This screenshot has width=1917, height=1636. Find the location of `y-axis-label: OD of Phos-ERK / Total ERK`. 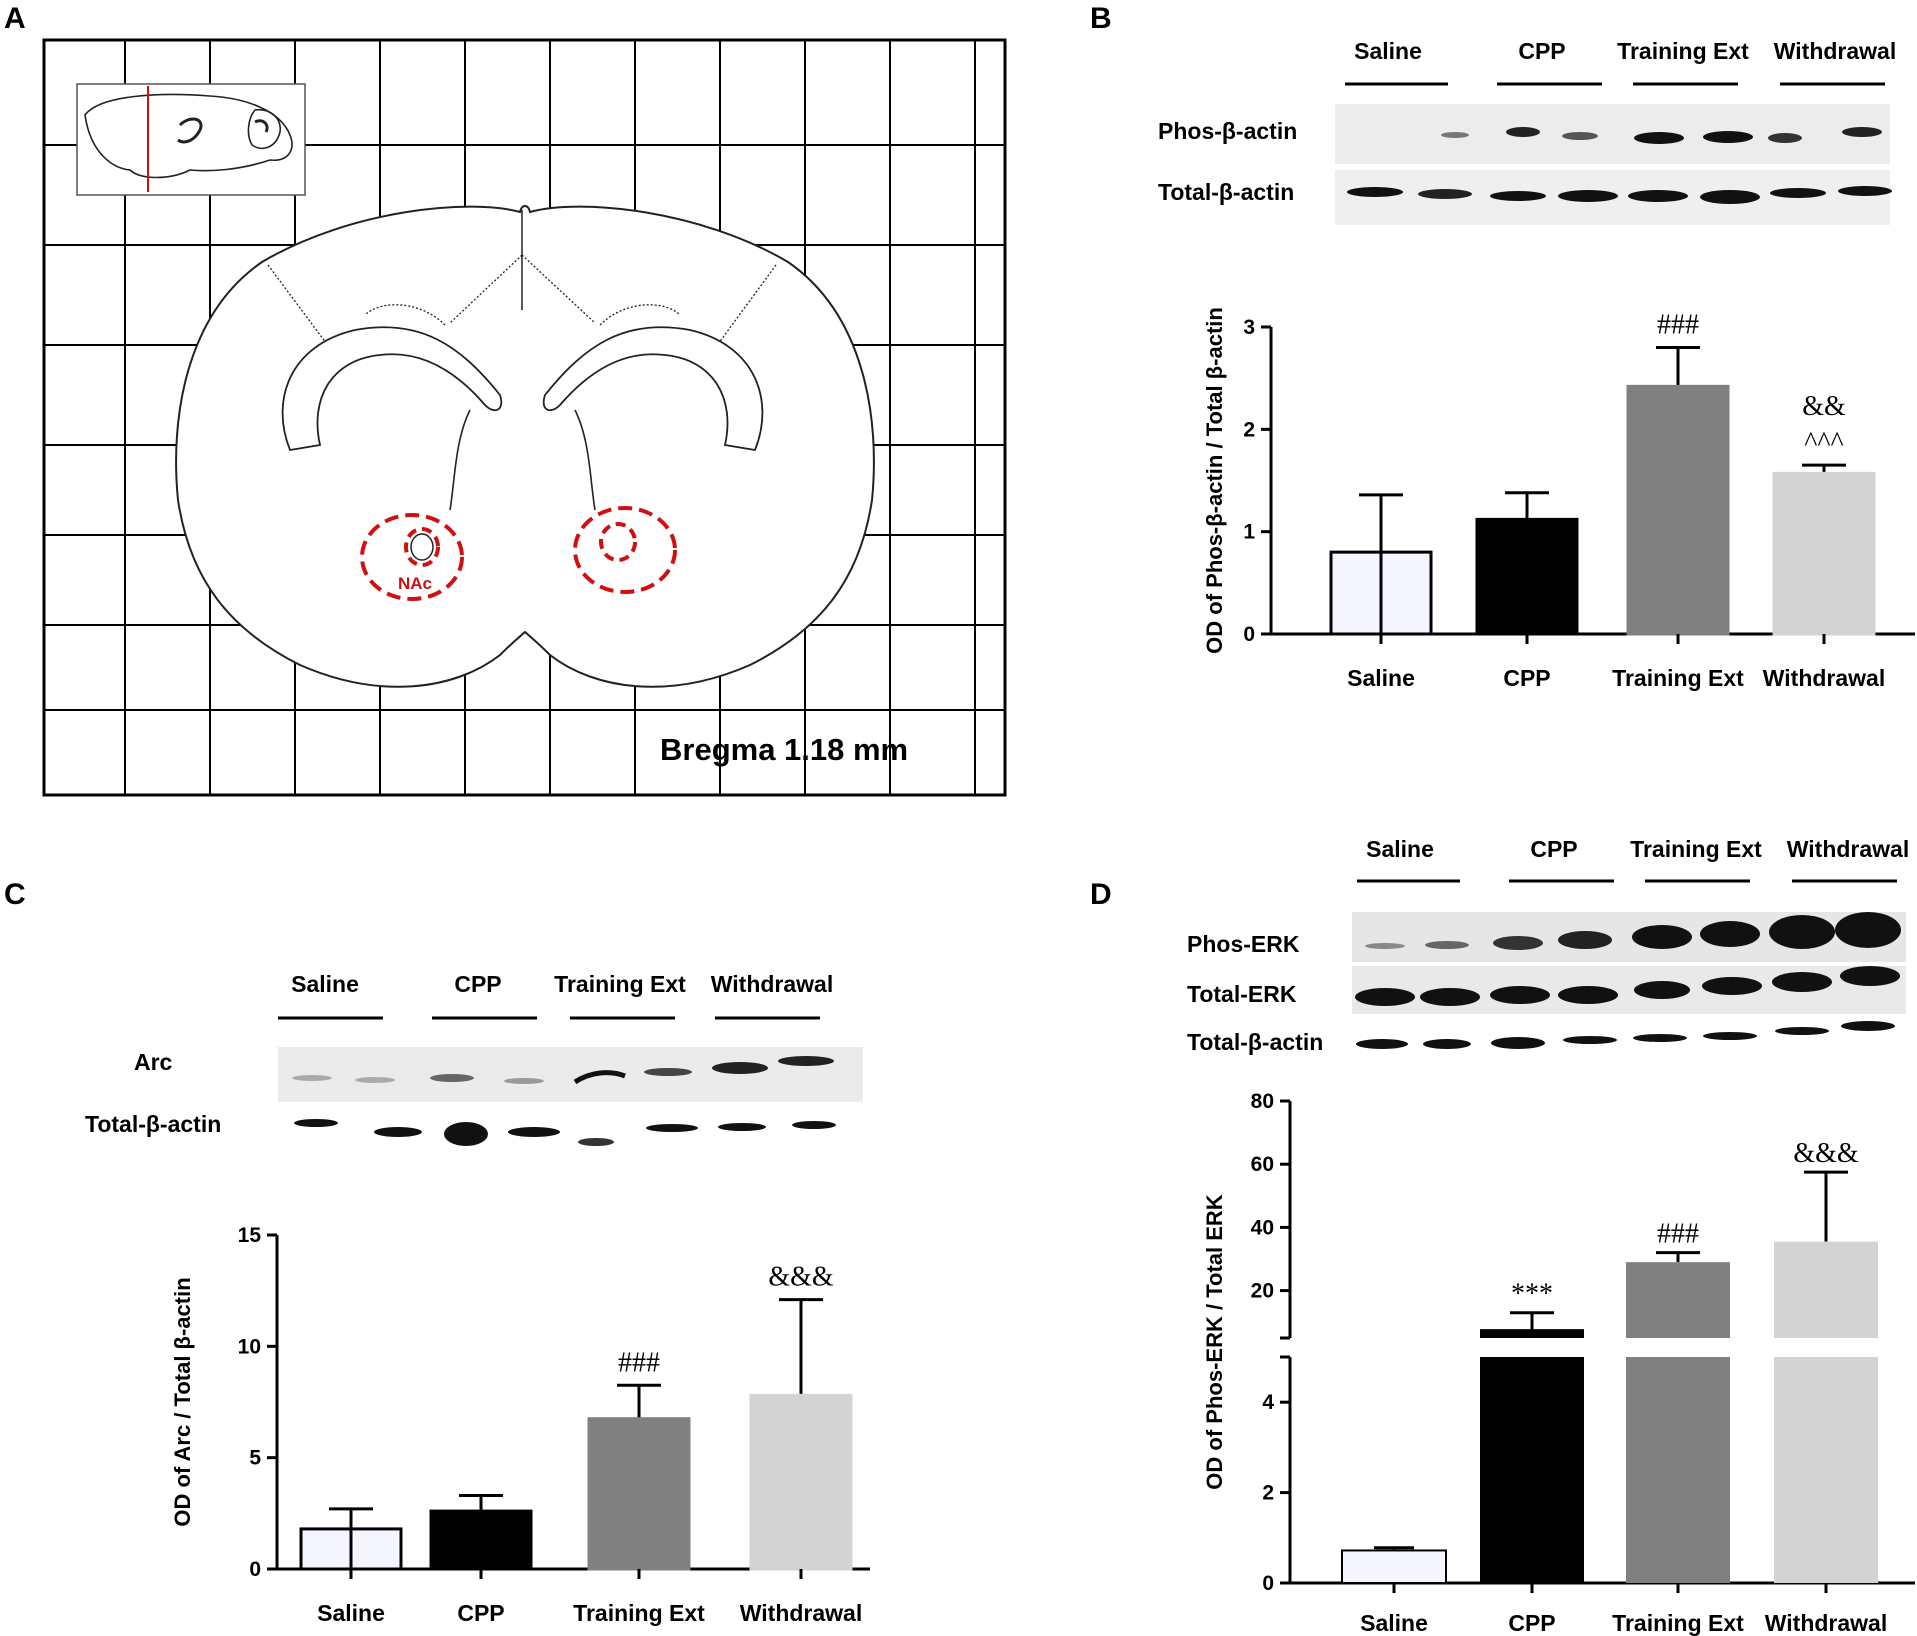

y-axis-label: OD of Phos-ERK / Total ERK is located at coordinates (1214, 1341).